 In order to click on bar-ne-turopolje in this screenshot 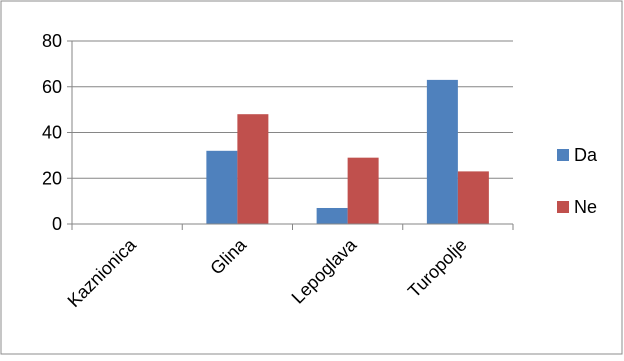, I will do `click(473, 197)`.